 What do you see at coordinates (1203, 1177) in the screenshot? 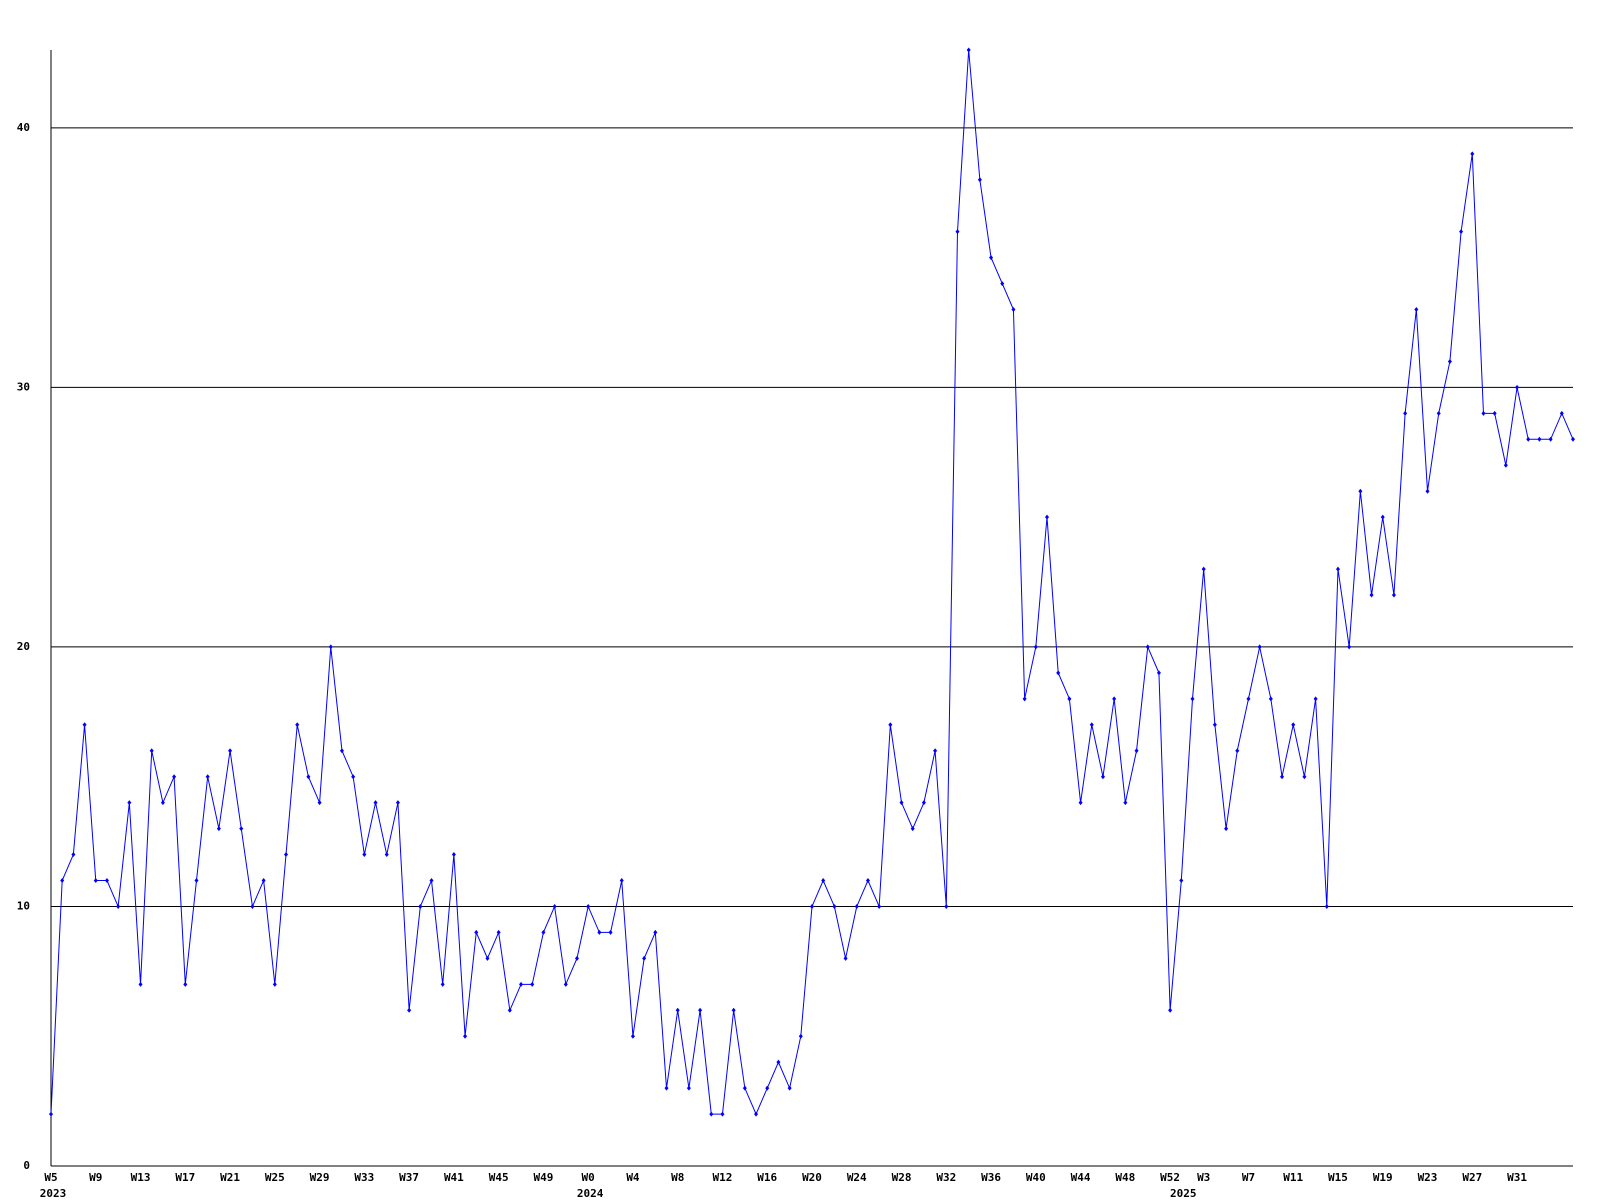
I see `x-tick-label: W3` at bounding box center [1203, 1177].